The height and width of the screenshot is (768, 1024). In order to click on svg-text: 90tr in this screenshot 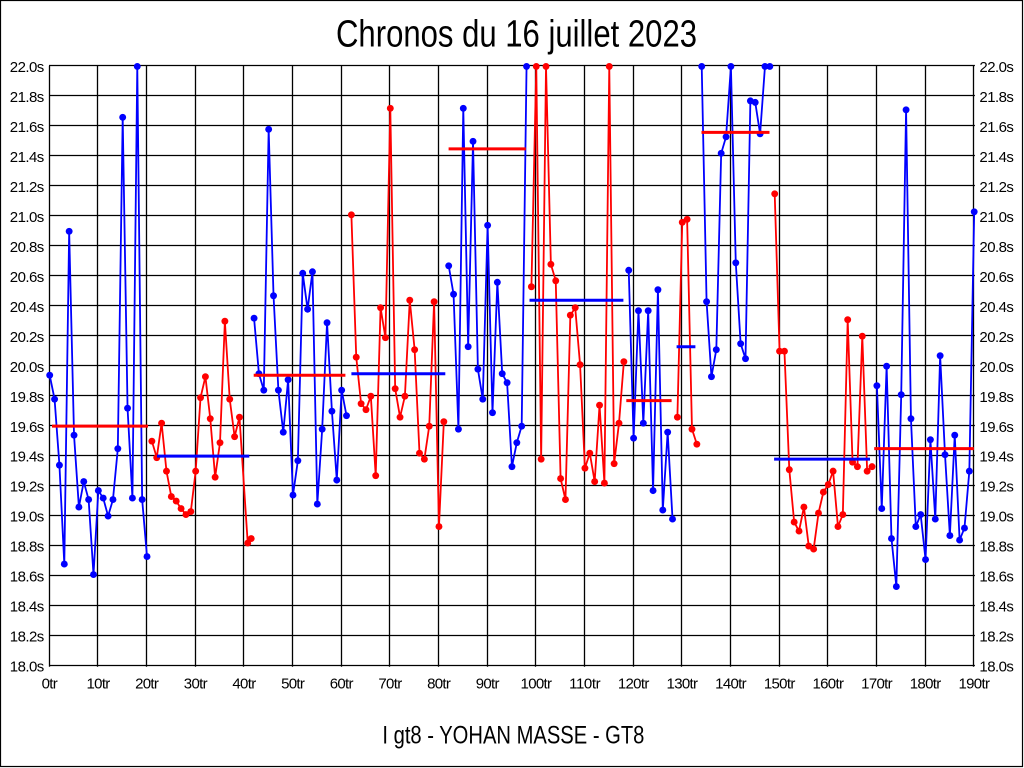, I will do `click(488, 683)`.